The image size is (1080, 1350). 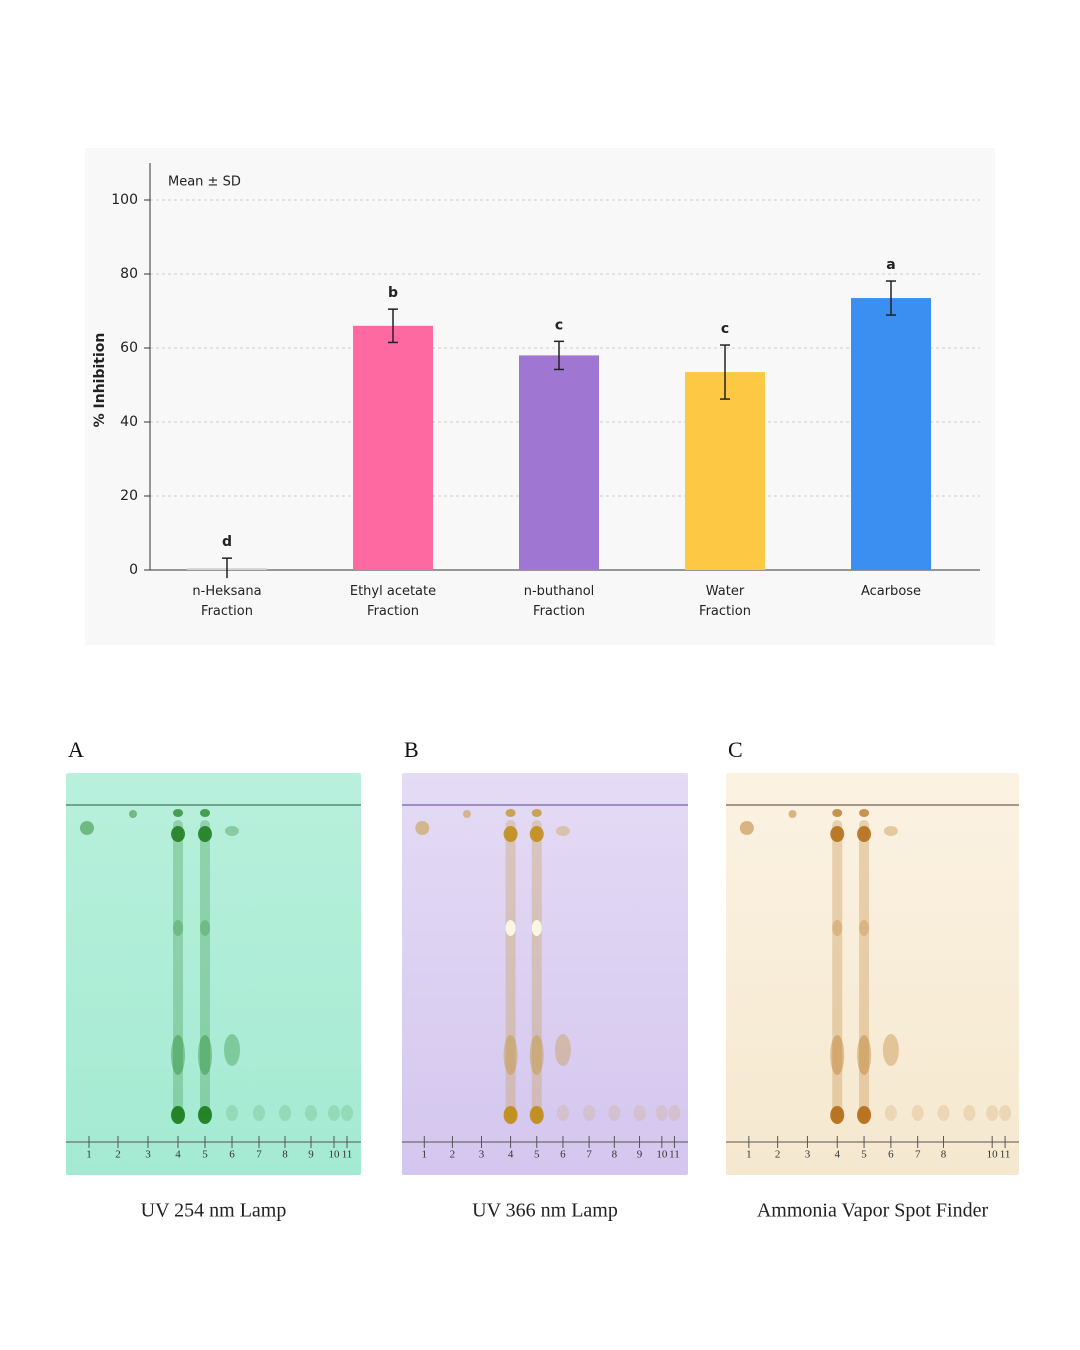 What do you see at coordinates (393, 601) in the screenshot?
I see `x-tick-label: Ethyl acetate Fraction` at bounding box center [393, 601].